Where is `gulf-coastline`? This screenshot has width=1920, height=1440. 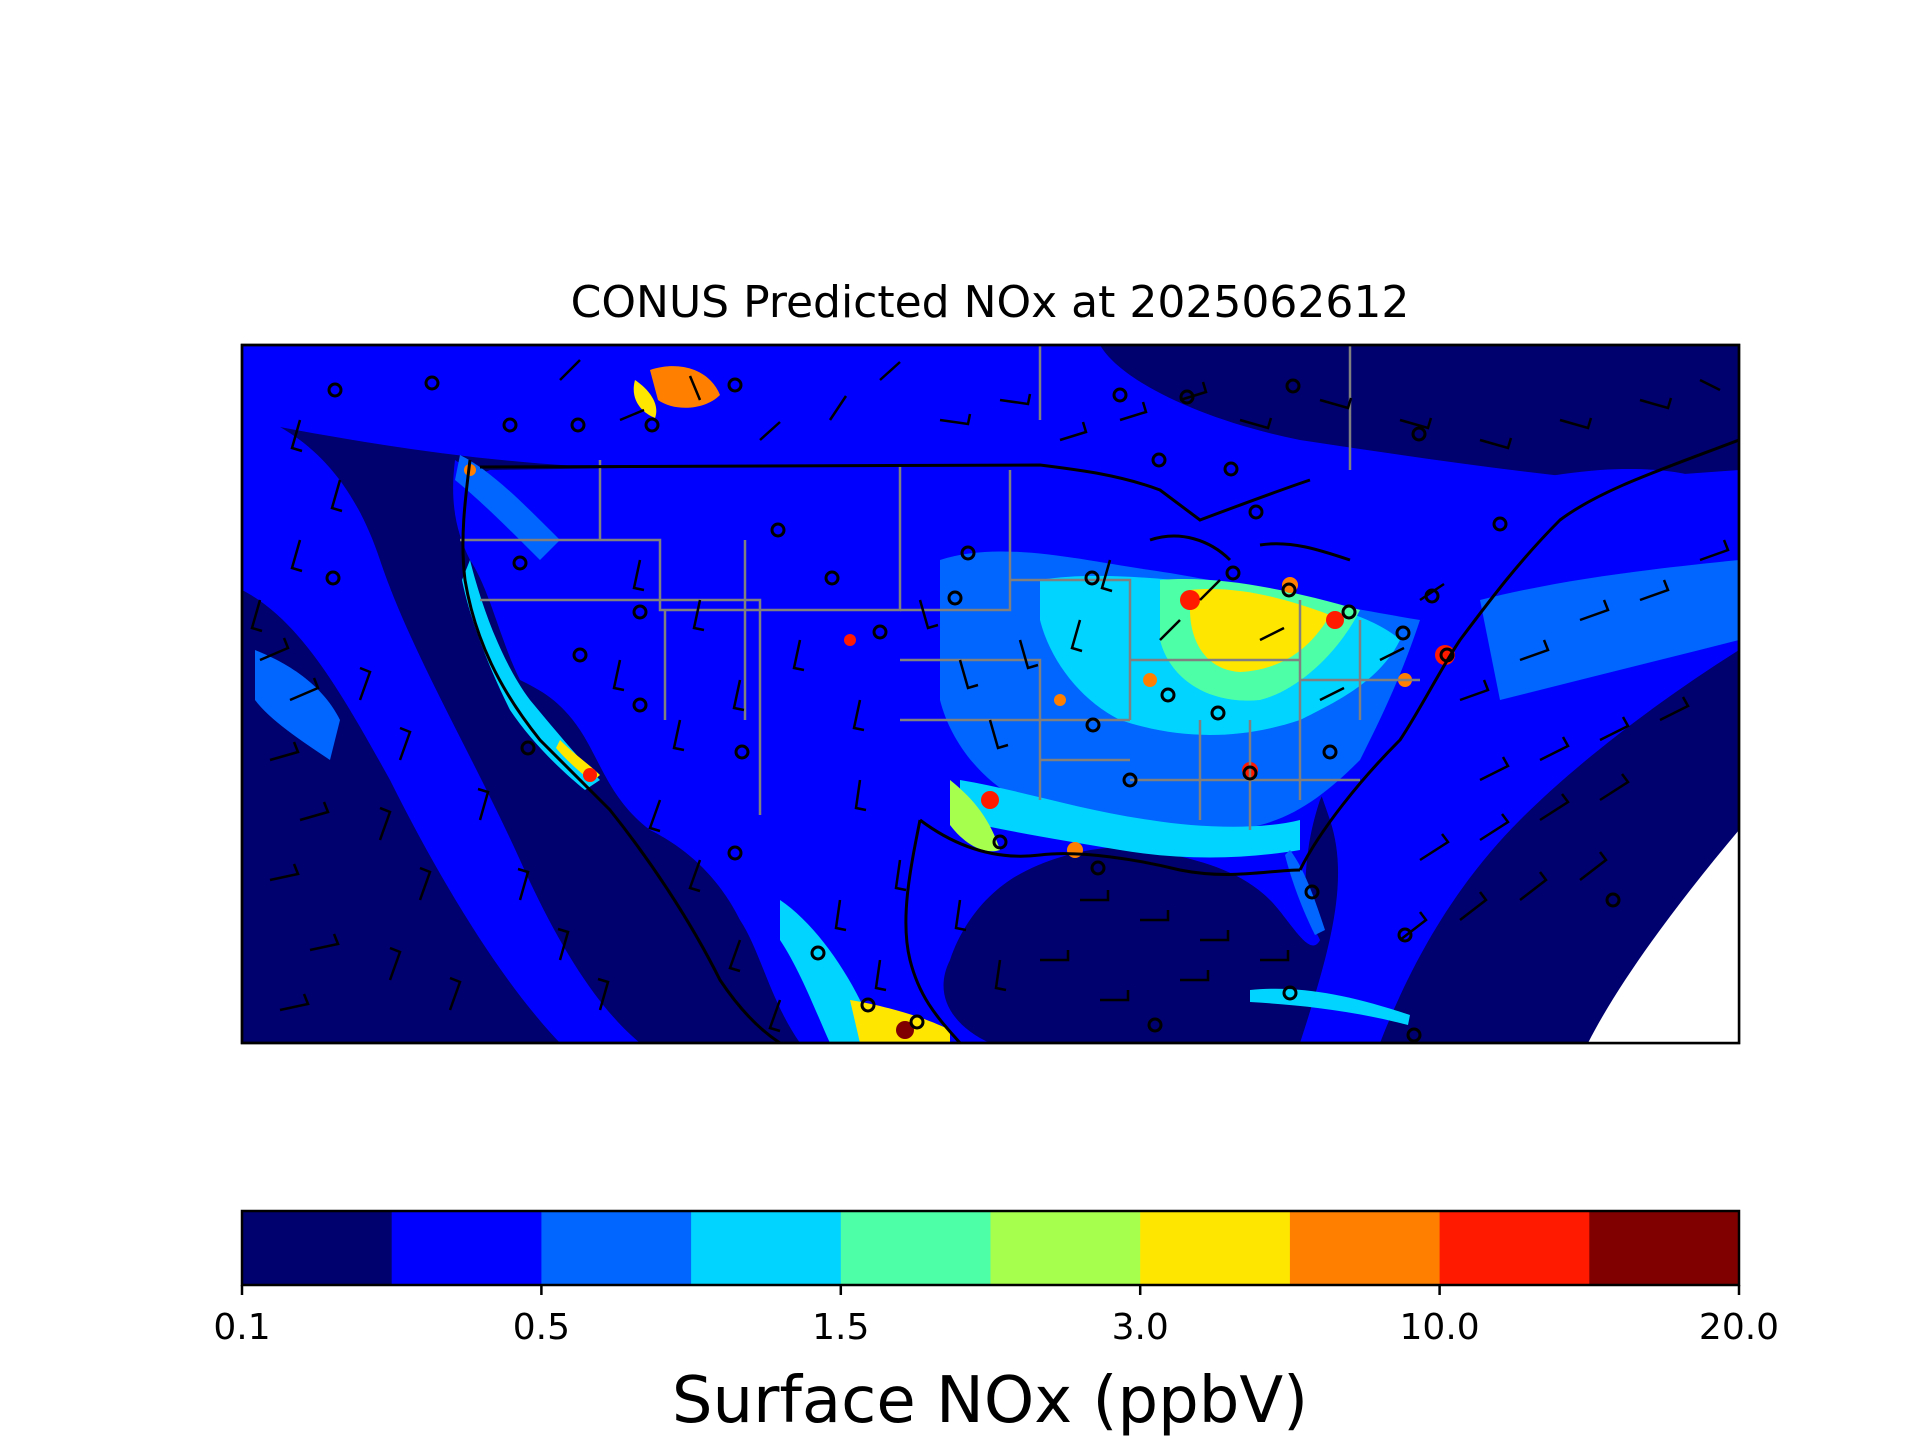 gulf-coastline is located at coordinates (1110, 847).